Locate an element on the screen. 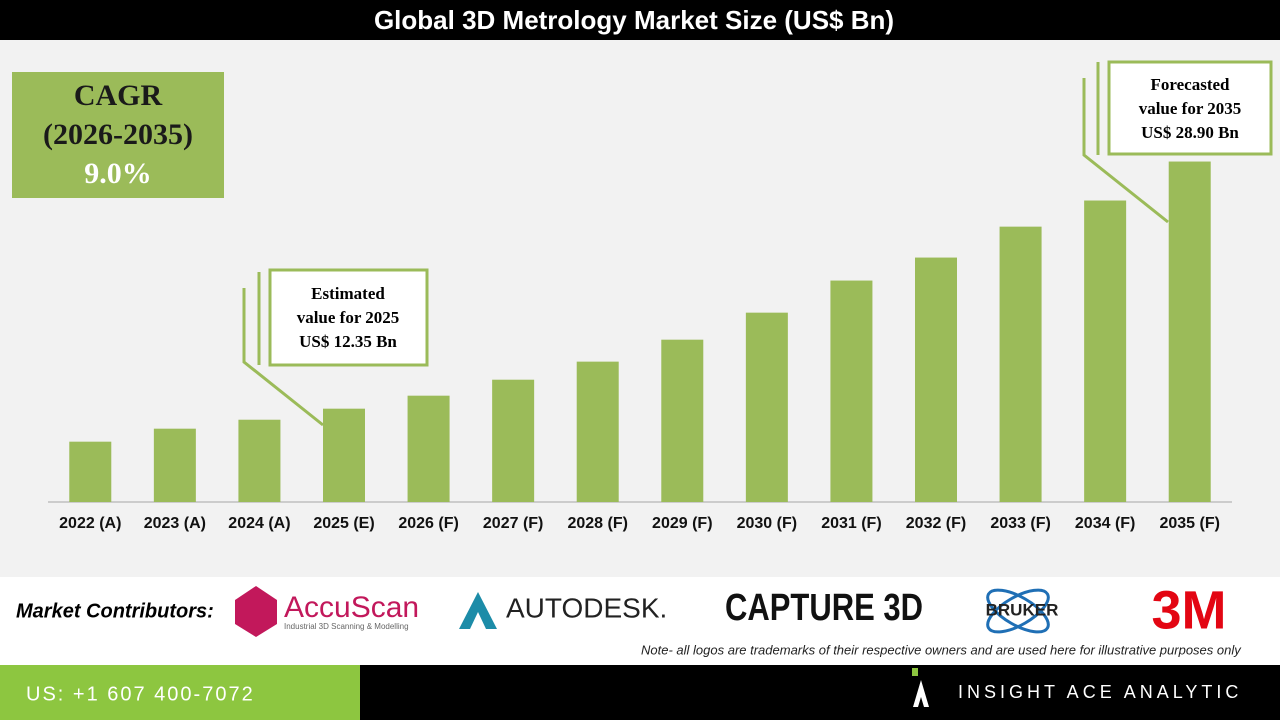 This screenshot has height=720, width=1280. title-bar is located at coordinates (640, 20).